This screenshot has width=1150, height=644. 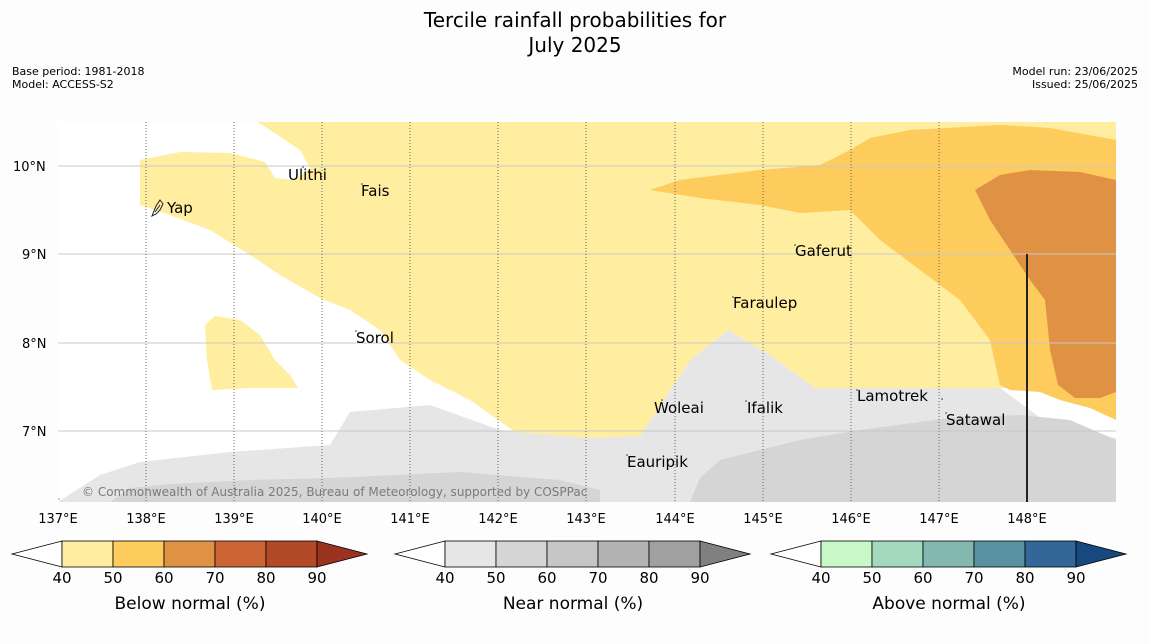 What do you see at coordinates (575, 45) in the screenshot?
I see `title-line-2: July 2025` at bounding box center [575, 45].